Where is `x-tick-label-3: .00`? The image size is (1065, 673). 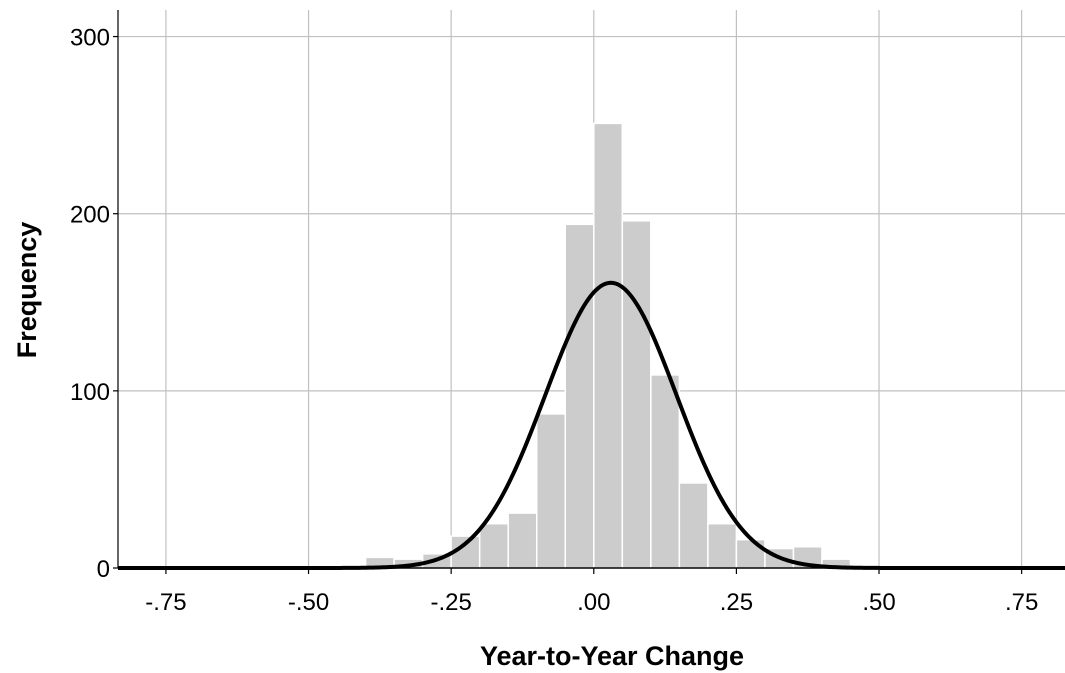
x-tick-label-3: .00 is located at coordinates (593, 602).